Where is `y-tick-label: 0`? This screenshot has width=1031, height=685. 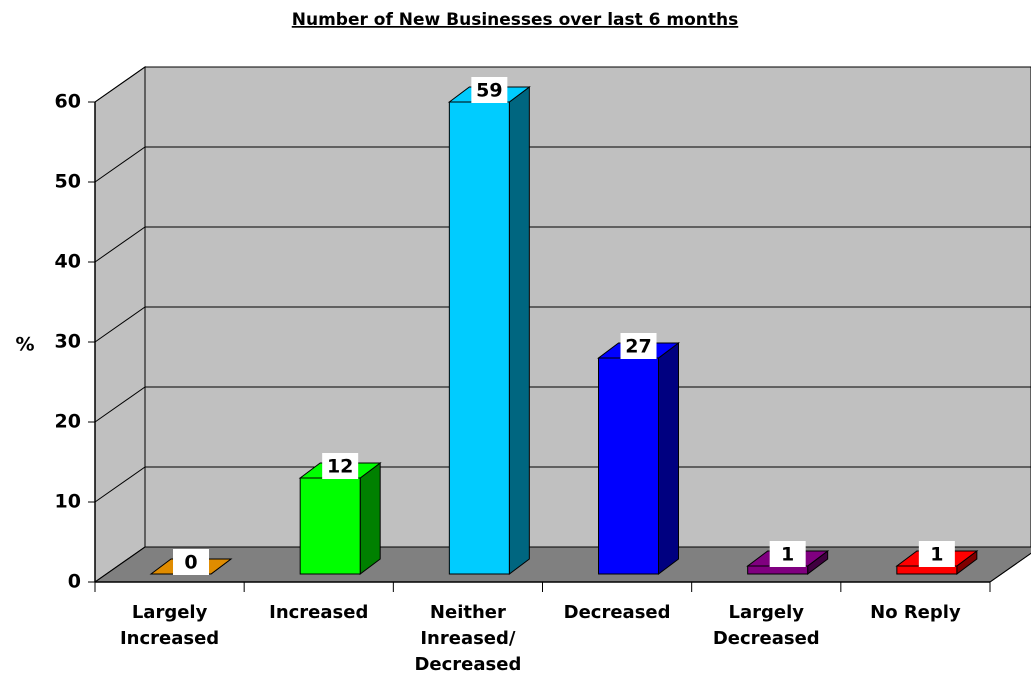 y-tick-label: 0 is located at coordinates (74, 582).